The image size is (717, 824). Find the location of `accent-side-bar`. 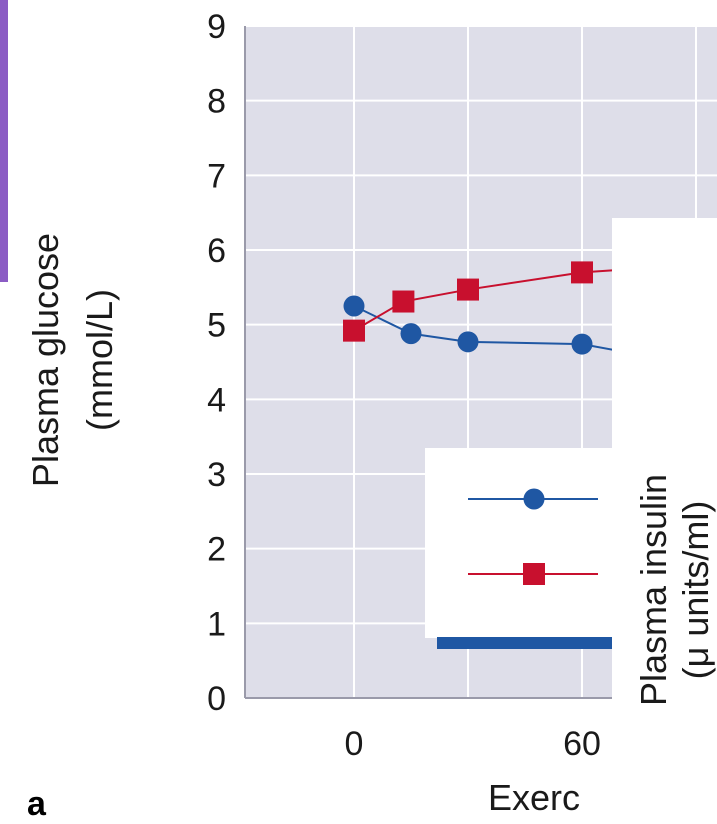

accent-side-bar is located at coordinates (4, 141).